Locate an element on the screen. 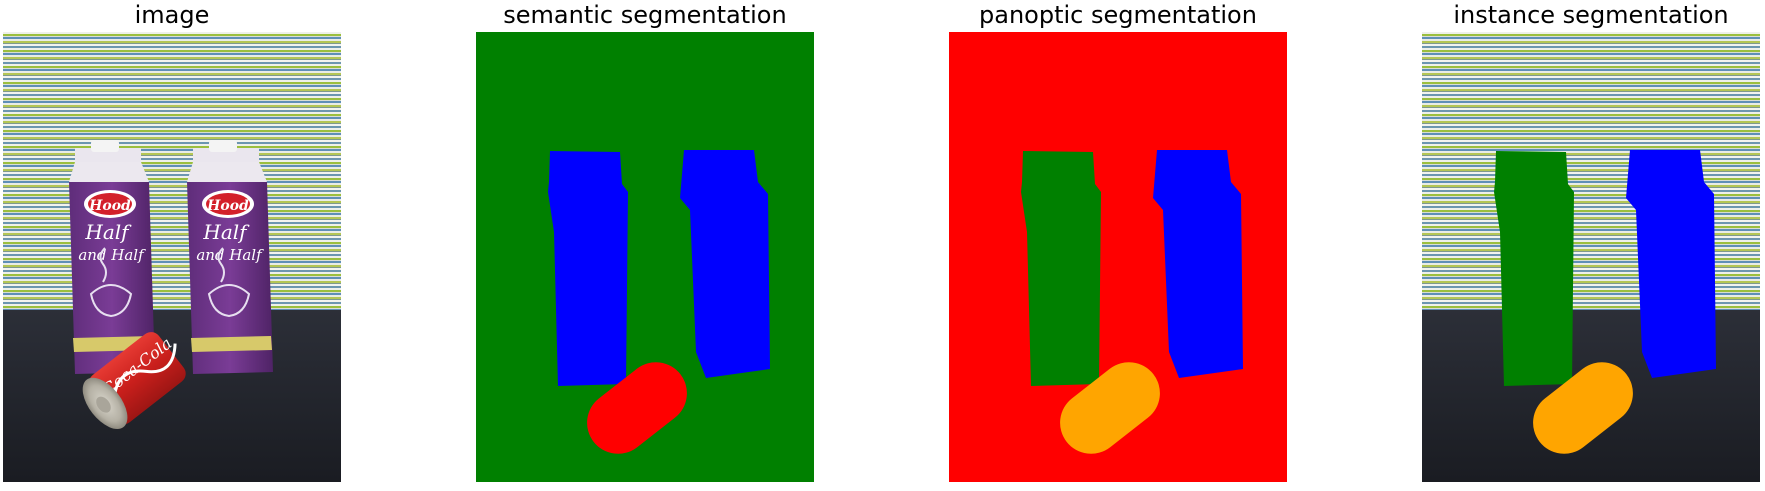 This screenshot has width=1765, height=491. carton-left-product-line2: and Half is located at coordinates (112, 255).